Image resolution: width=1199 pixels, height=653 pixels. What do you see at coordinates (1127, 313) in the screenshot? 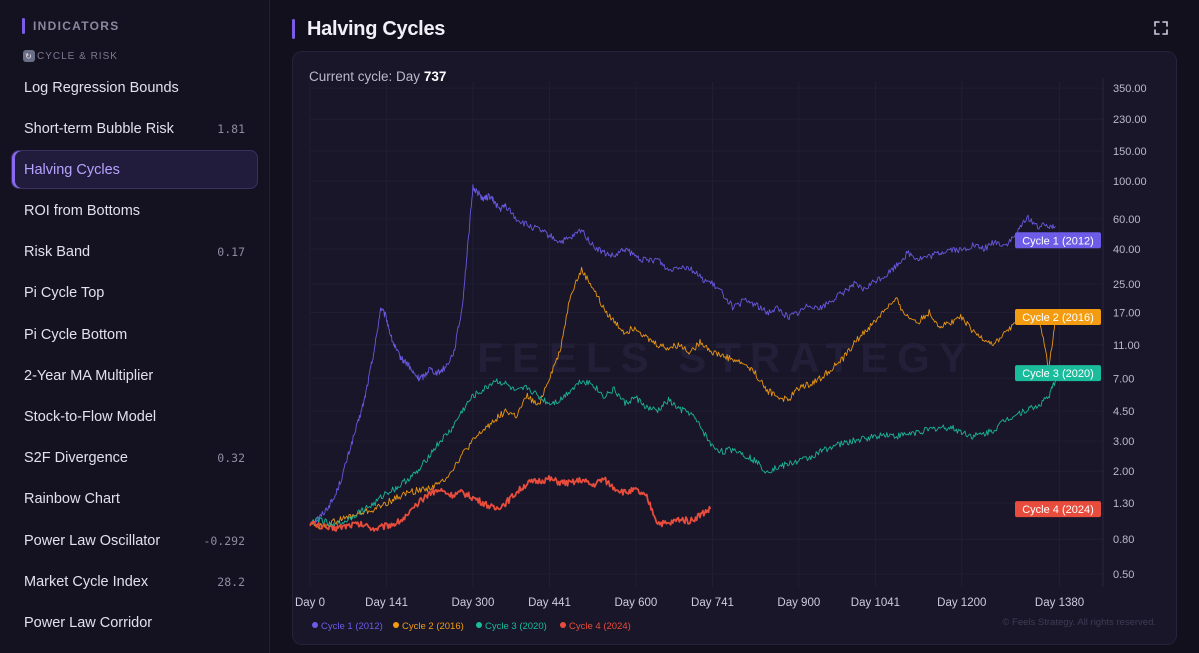
I see `y-tick-label: 17.00` at bounding box center [1127, 313].